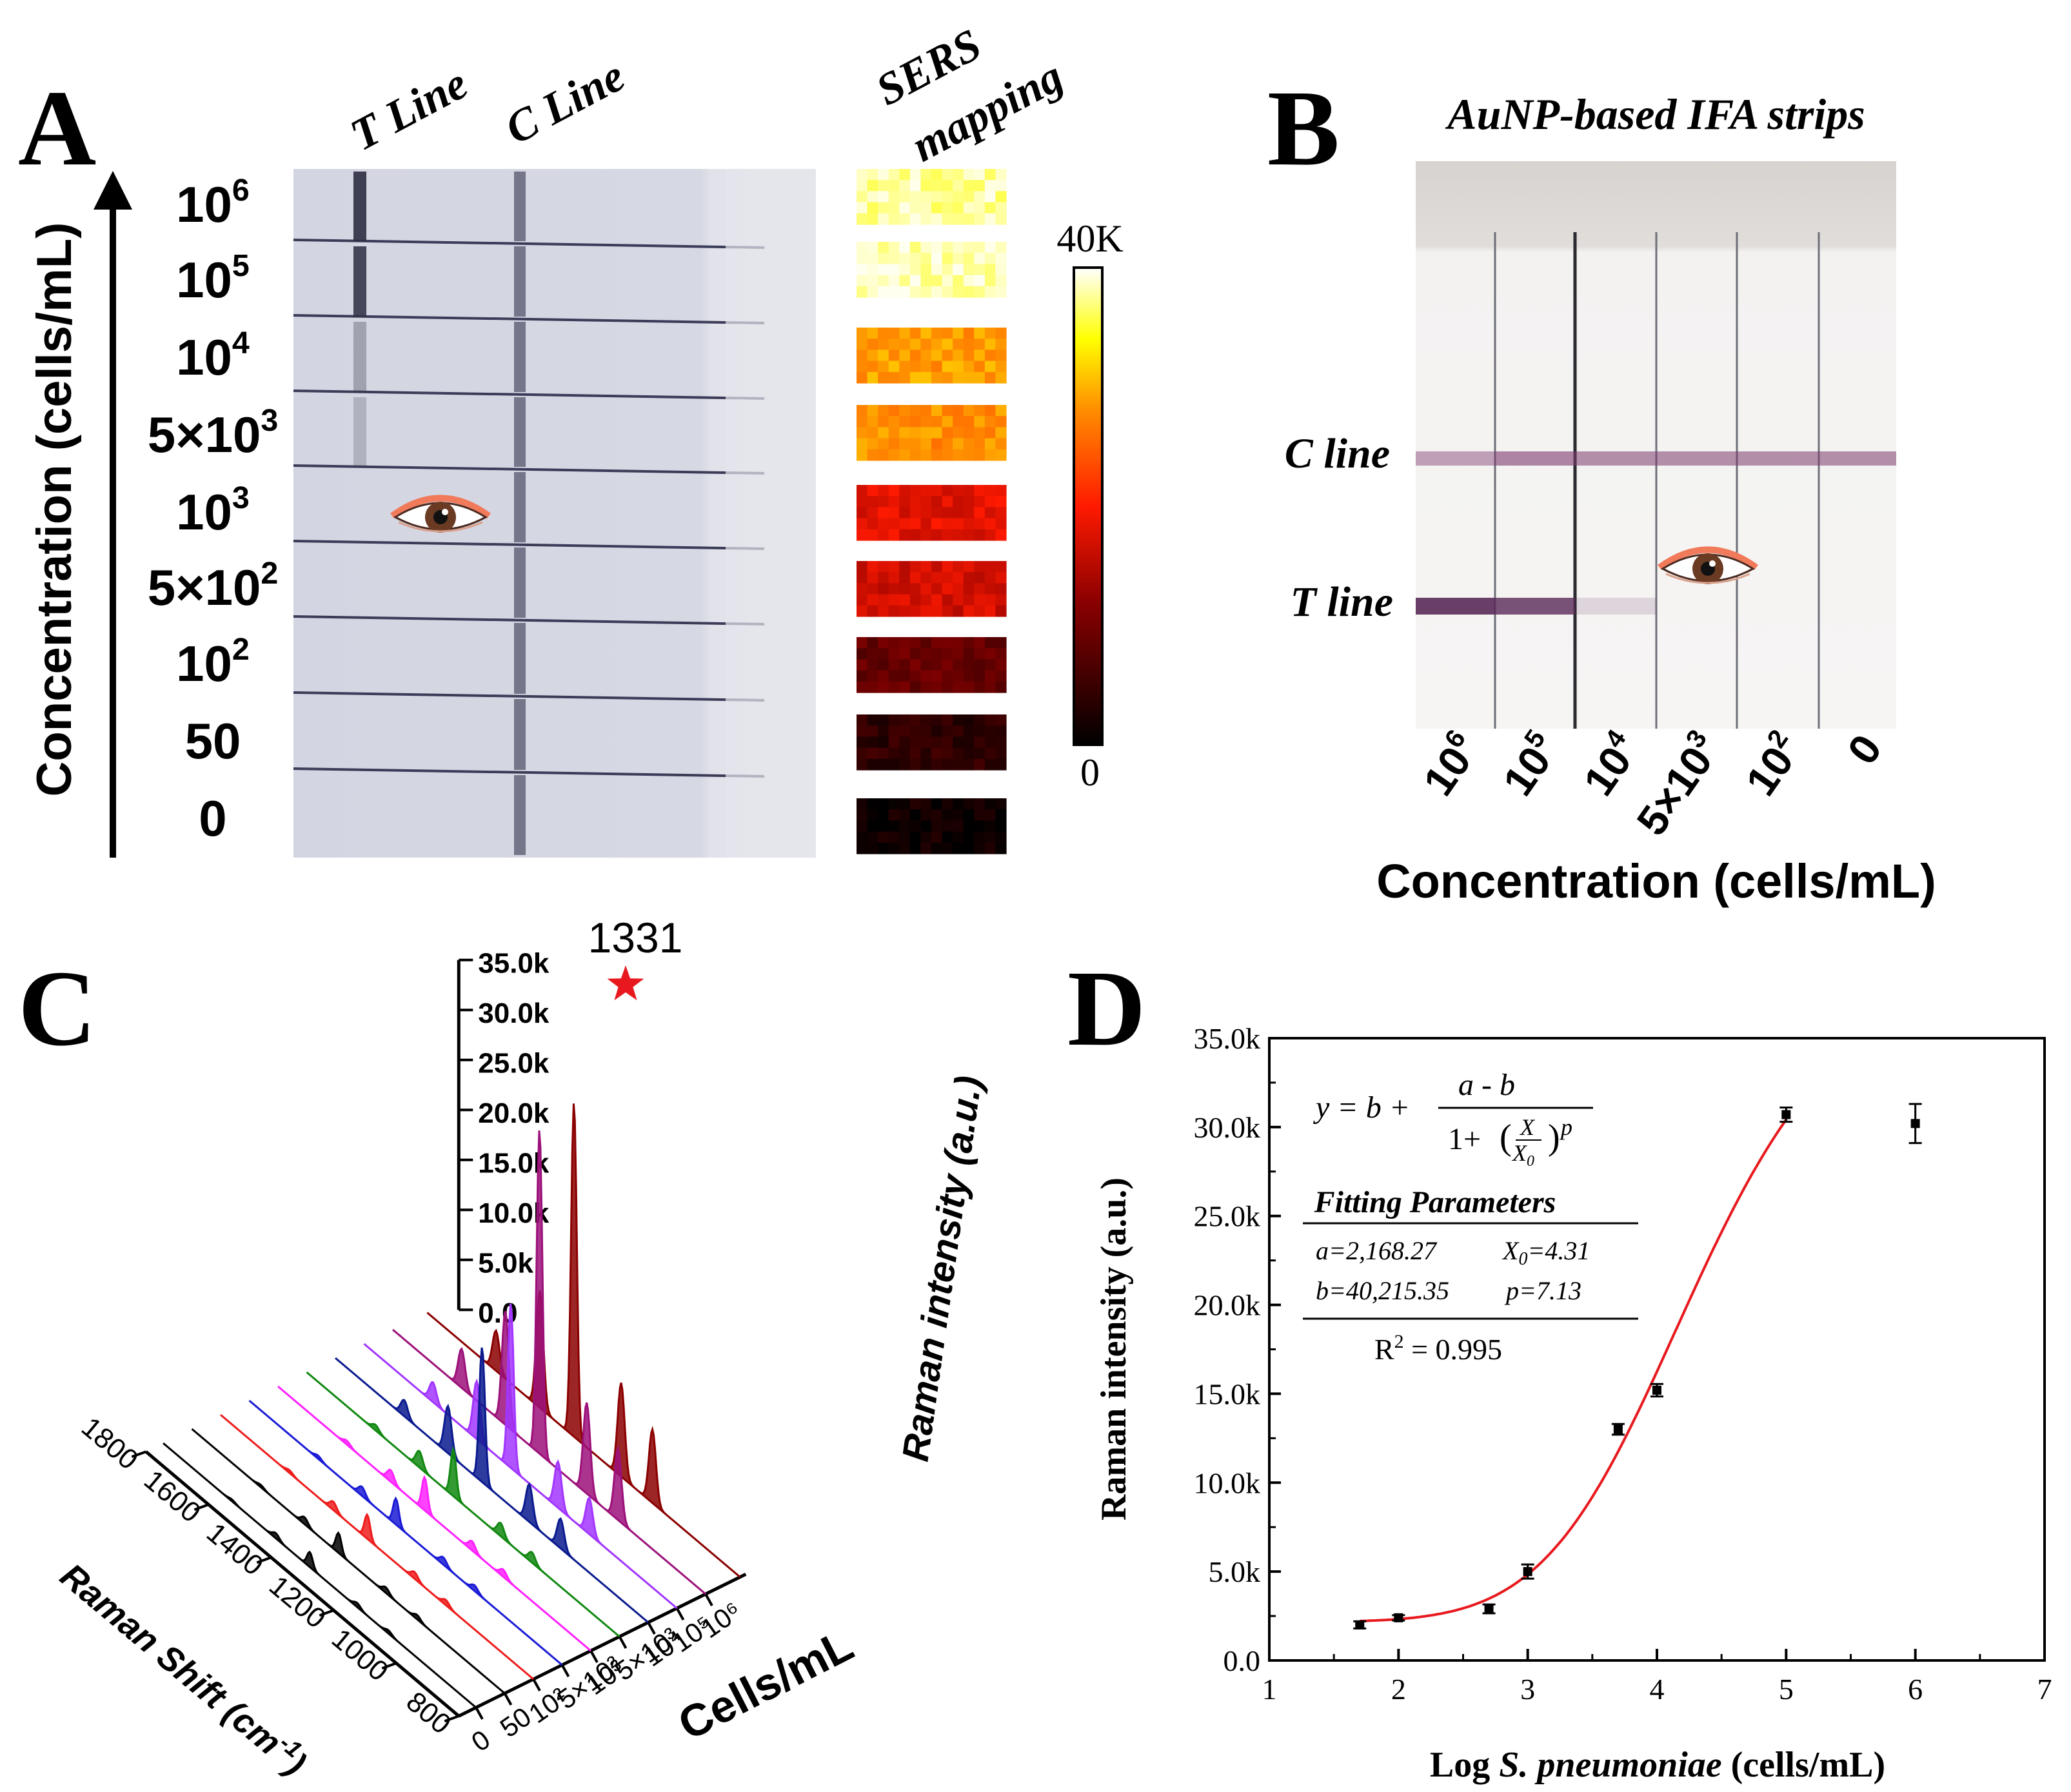 This screenshot has width=2071, height=1792. I want to click on ifa-label-3: 5×103, so click(1677, 784).